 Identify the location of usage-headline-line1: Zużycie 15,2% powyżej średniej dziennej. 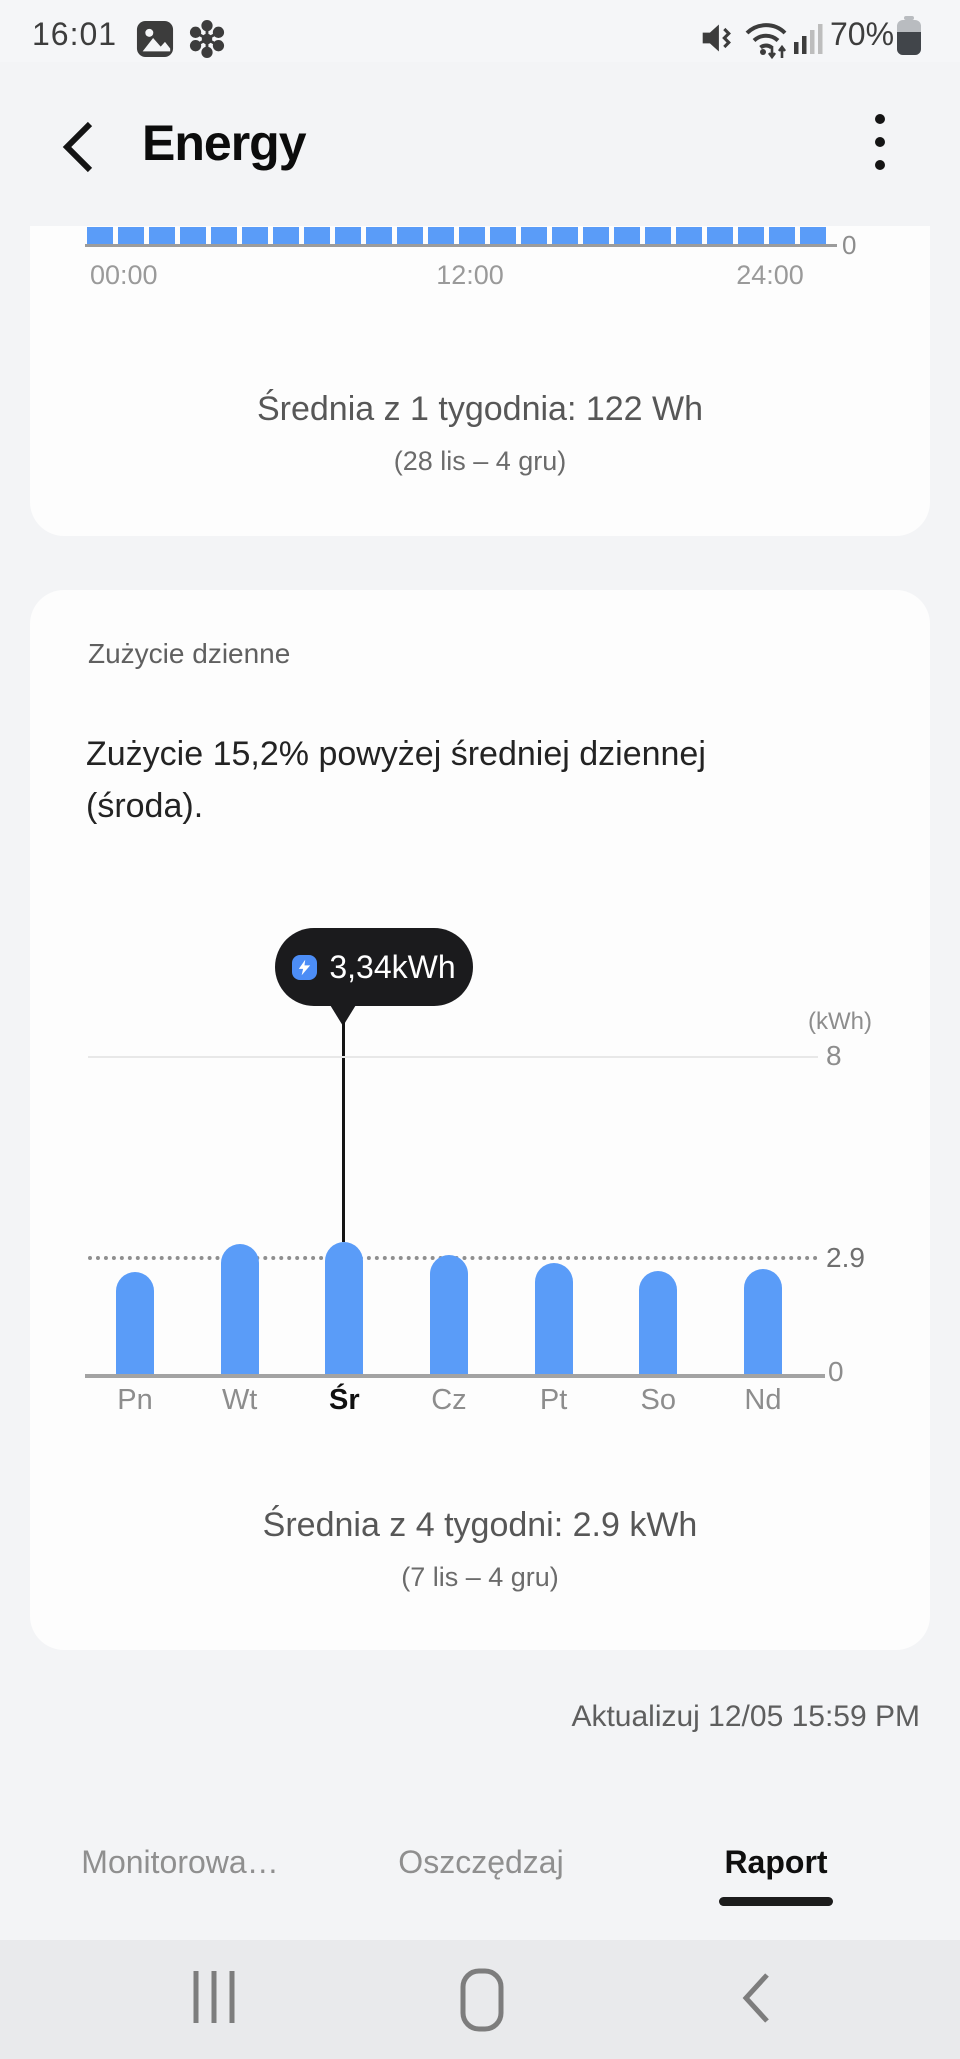
(396, 754).